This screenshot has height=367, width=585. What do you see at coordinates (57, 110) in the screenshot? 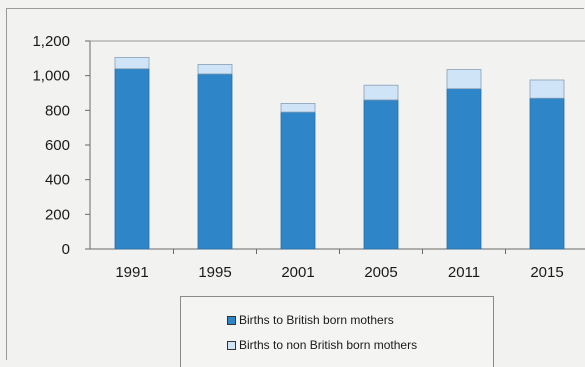
I see `y-tick-label: 800` at bounding box center [57, 110].